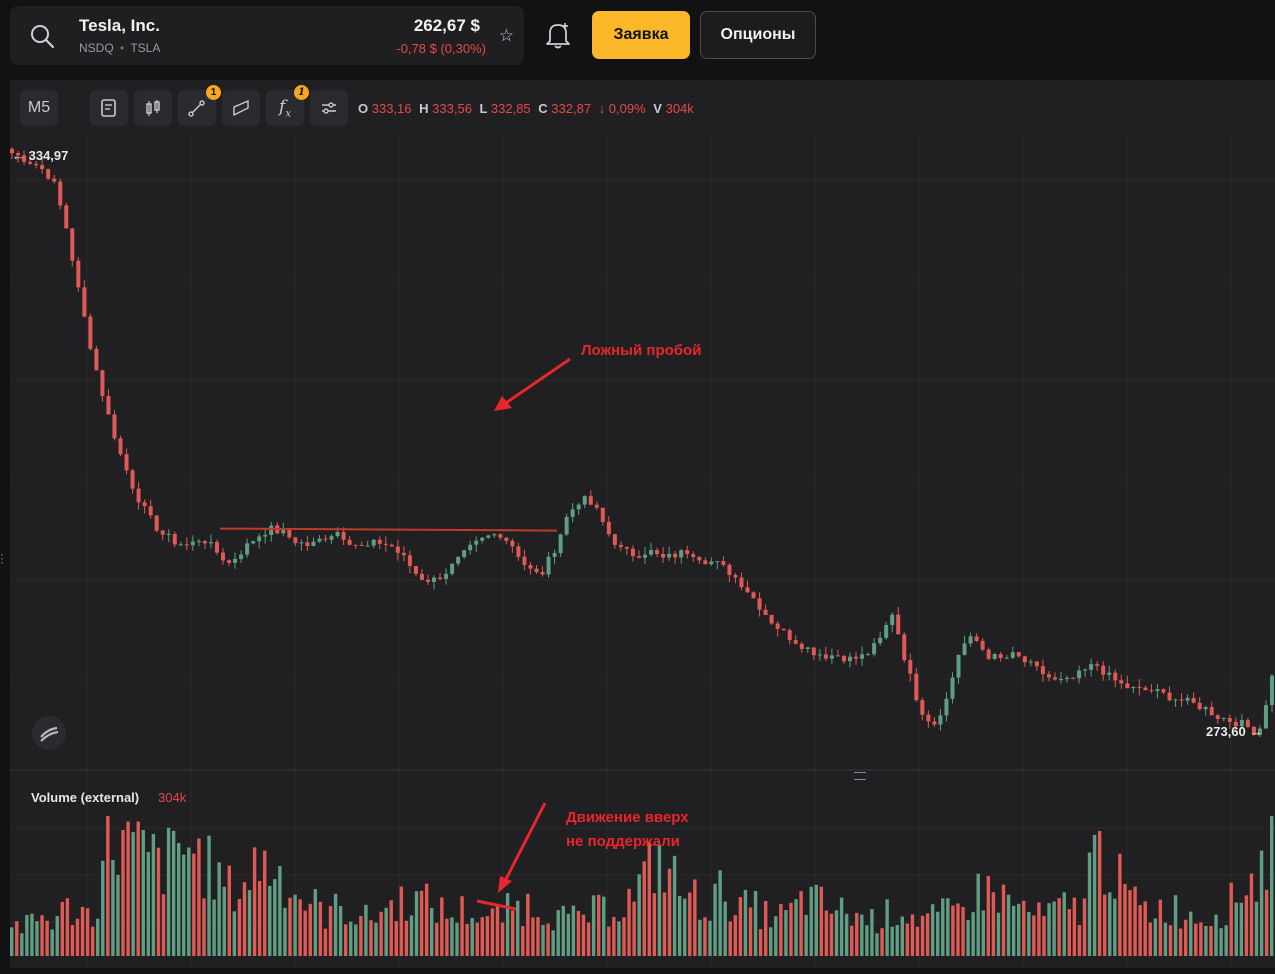 This screenshot has height=974, width=1275. Describe the element at coordinates (39, 108) in the screenshot. I see `timeframe-button: M5` at that location.